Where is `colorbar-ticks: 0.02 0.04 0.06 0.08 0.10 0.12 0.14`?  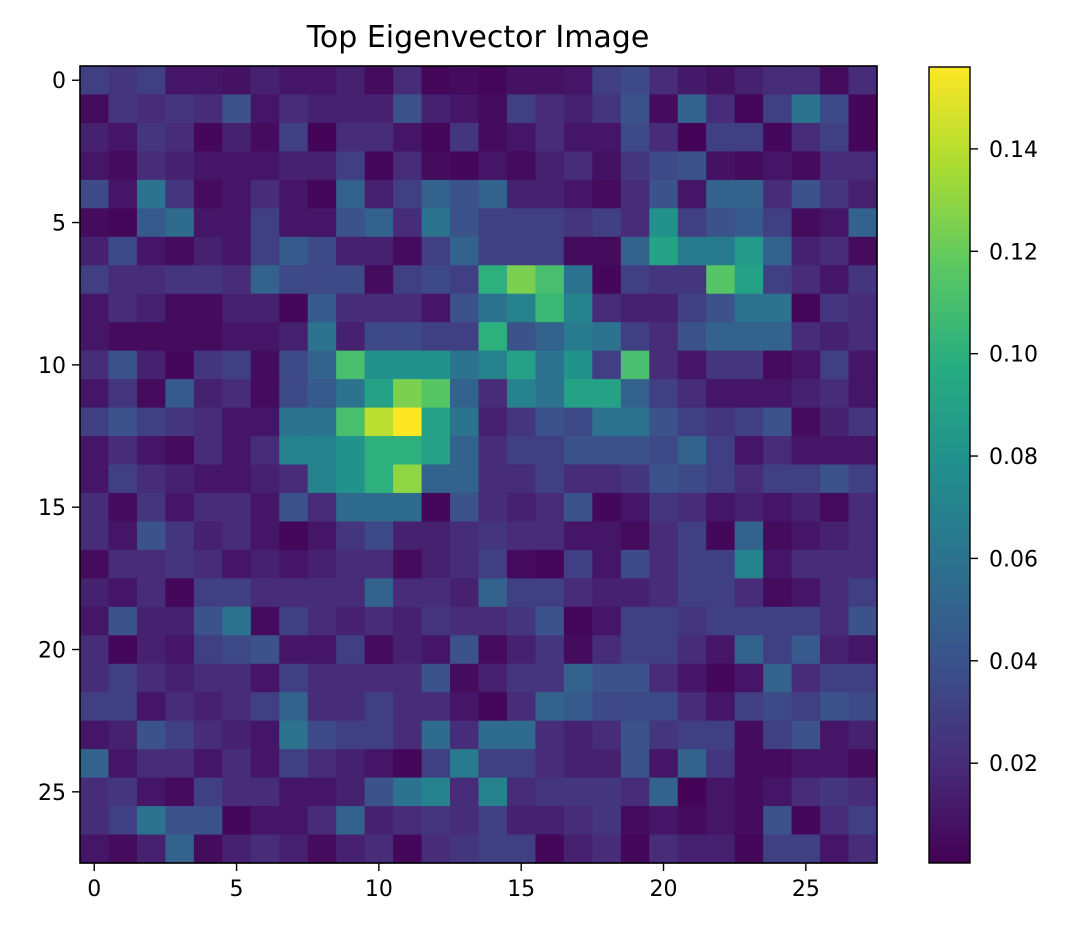 colorbar-ticks: 0.02 0.04 0.06 0.08 0.10 0.12 0.14 is located at coordinates (1004, 457).